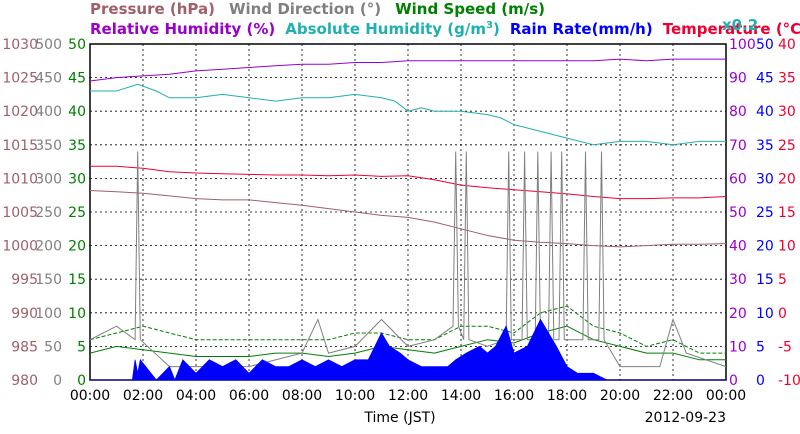  What do you see at coordinates (738, 112) in the screenshot?
I see `tick-label-rh: 80` at bounding box center [738, 112].